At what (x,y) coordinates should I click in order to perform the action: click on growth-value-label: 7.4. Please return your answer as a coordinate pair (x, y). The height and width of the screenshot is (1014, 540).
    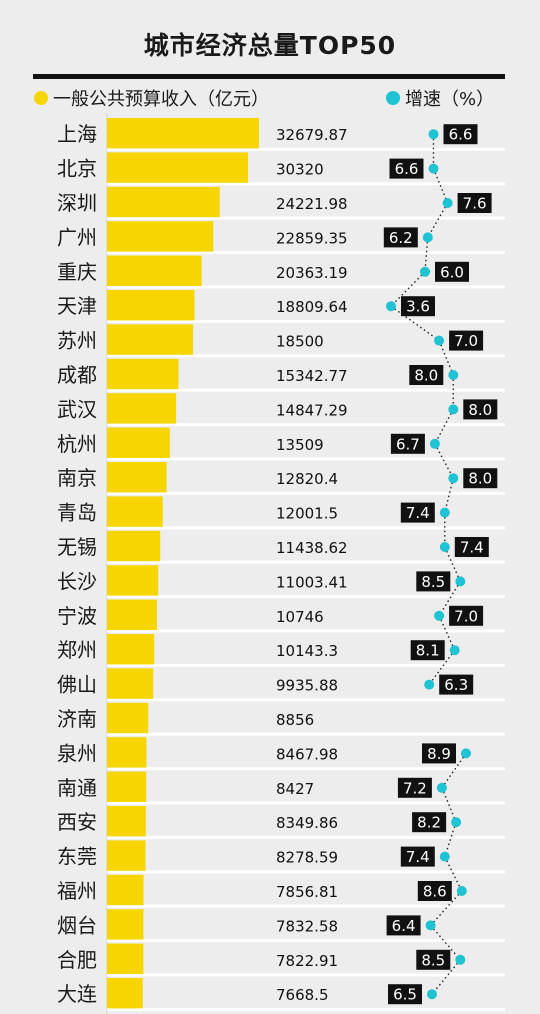
    Looking at the image, I should click on (418, 857).